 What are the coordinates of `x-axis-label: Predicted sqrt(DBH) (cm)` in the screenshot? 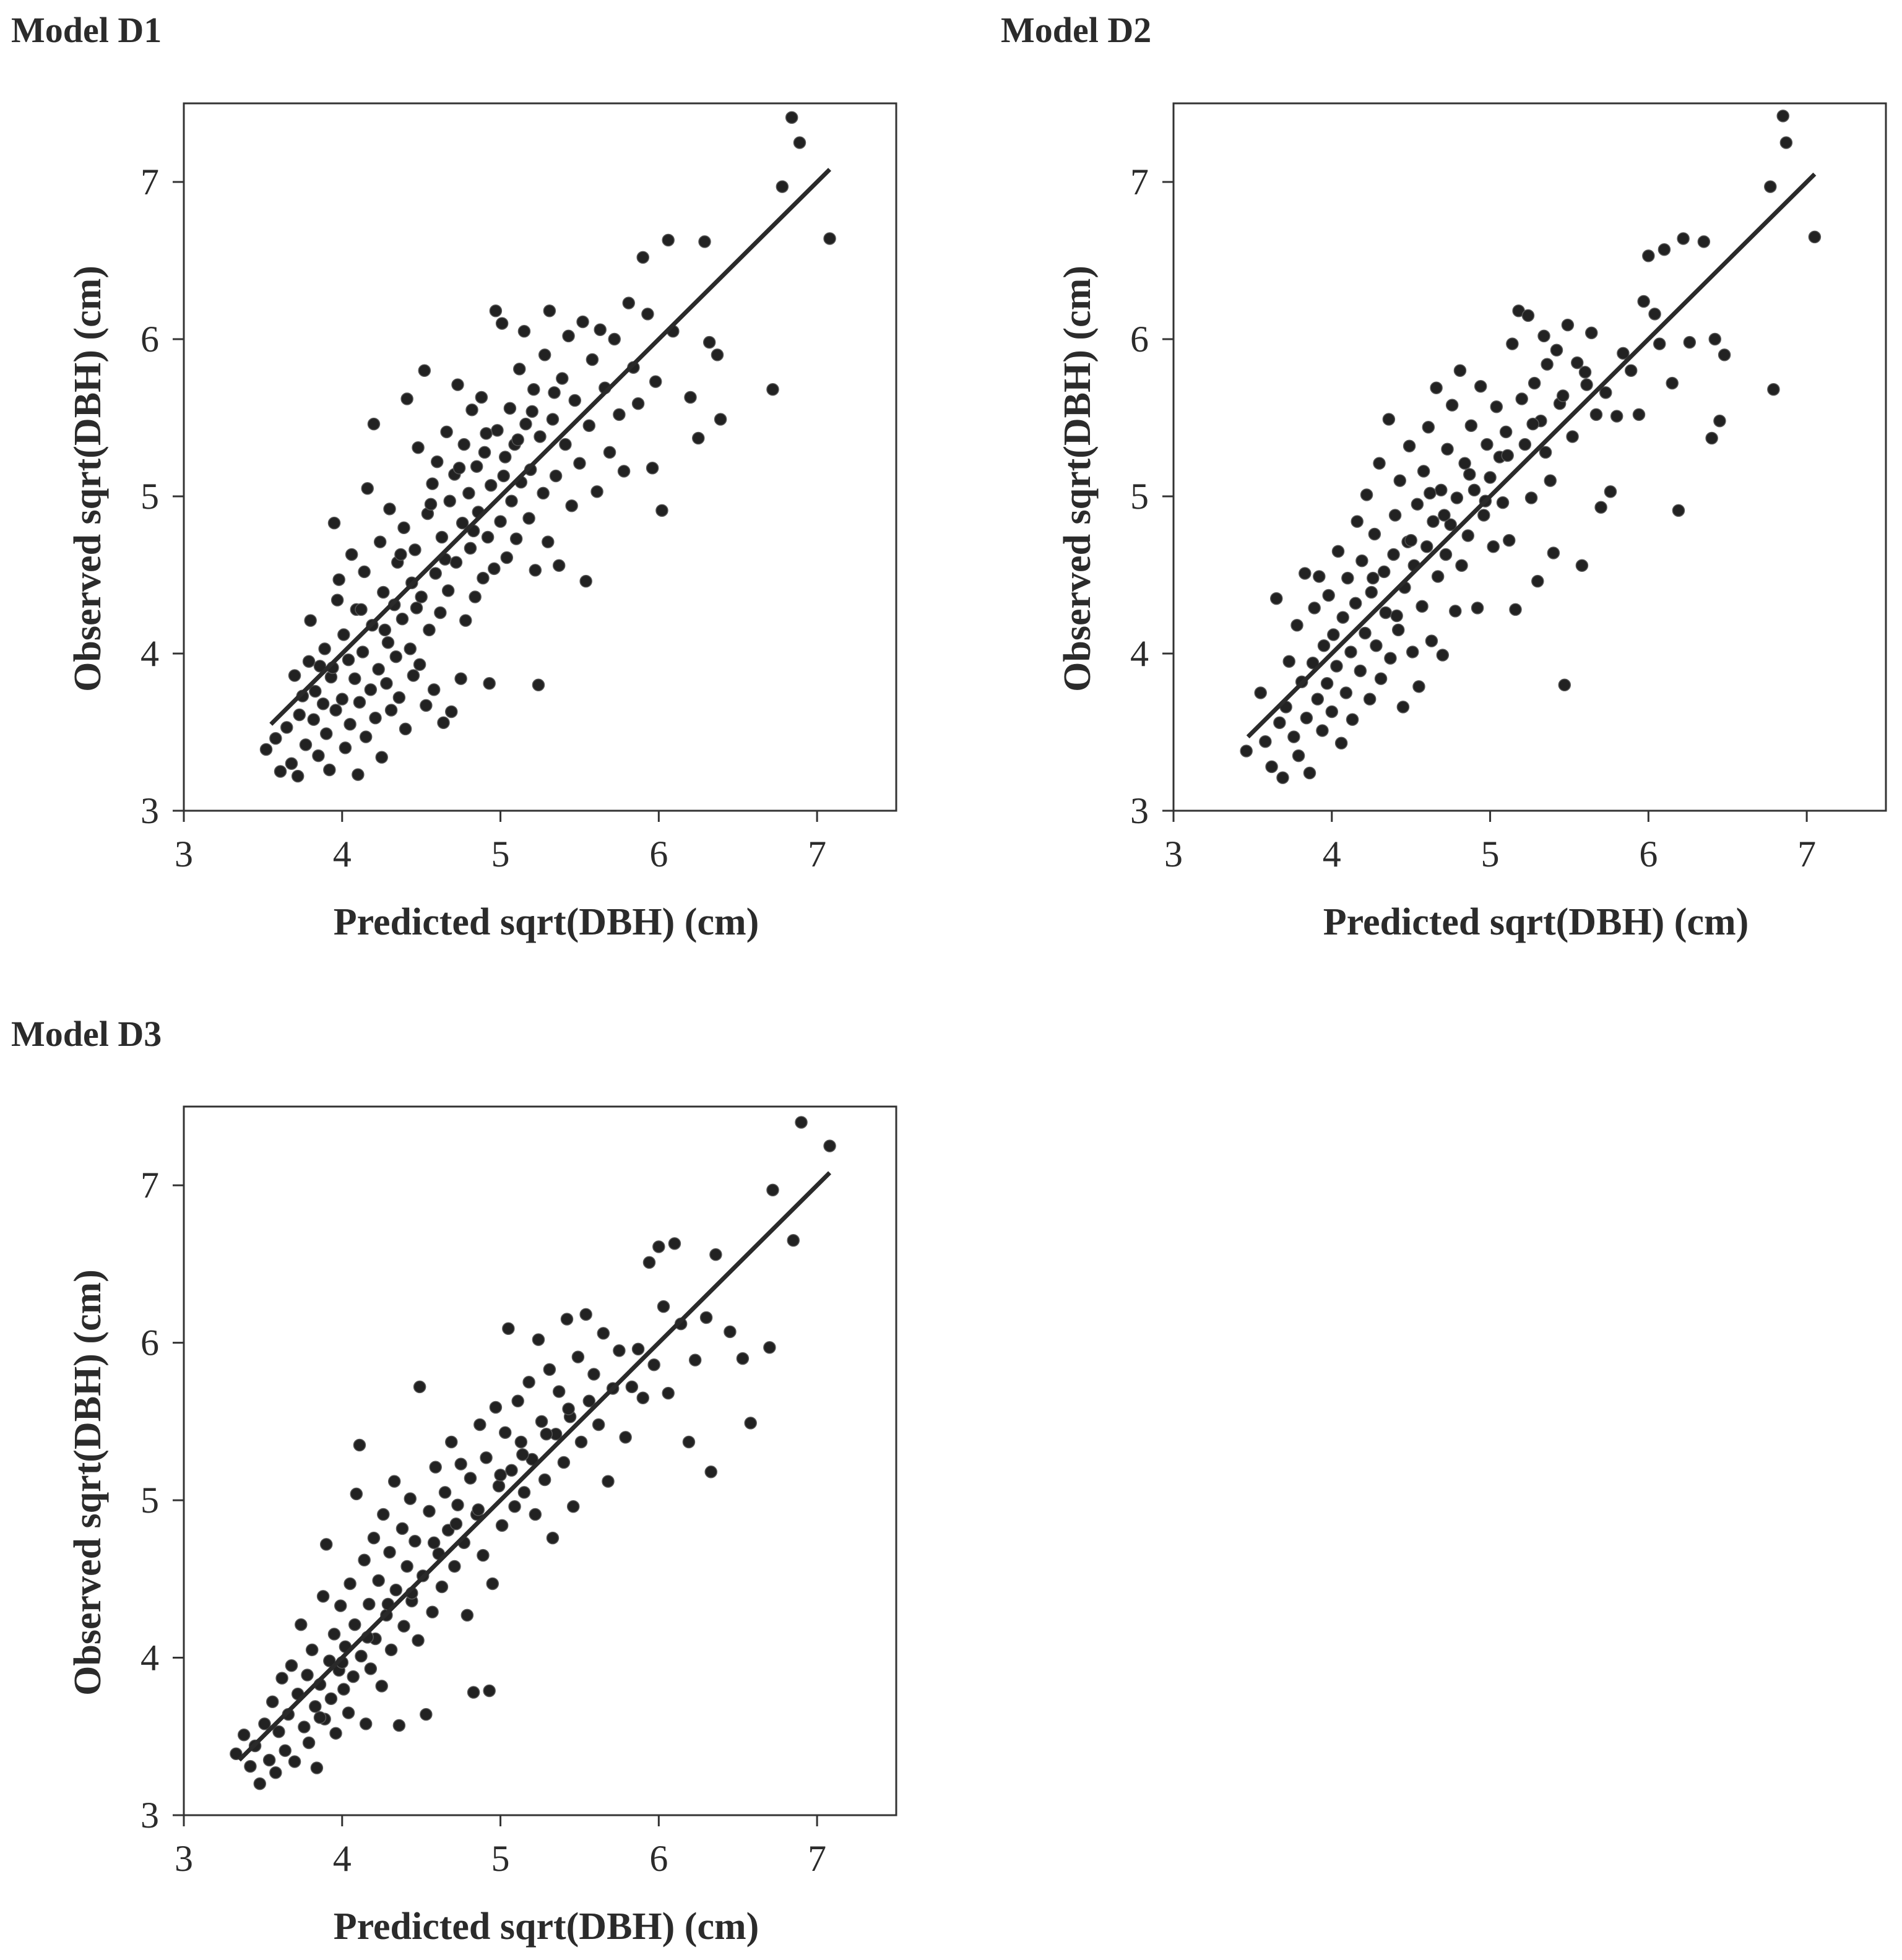 It's located at (1536, 922).